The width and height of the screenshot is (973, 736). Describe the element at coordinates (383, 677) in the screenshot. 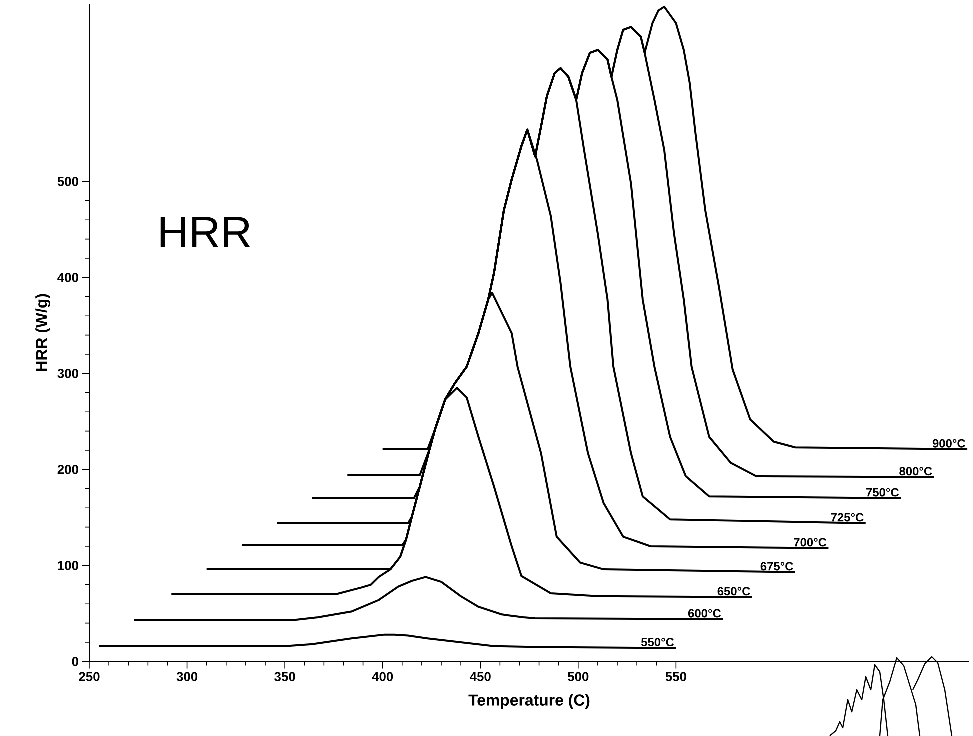

I see `x-tick-label: 400` at that location.